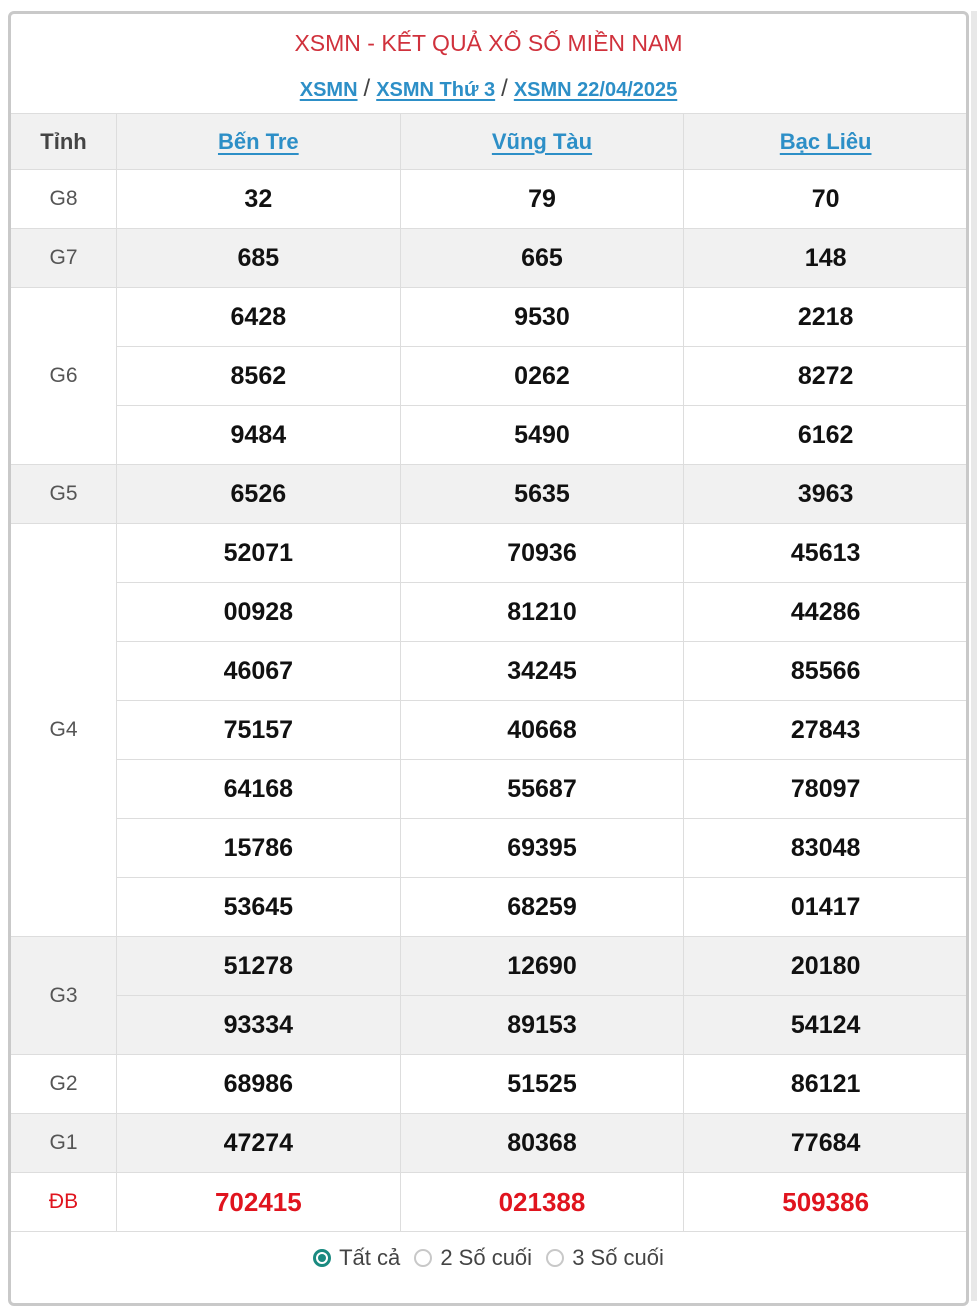 The image size is (977, 1315). Describe the element at coordinates (488, 1084) in the screenshot. I see `prize-row-g2: G2 68986 51525 86121` at that location.